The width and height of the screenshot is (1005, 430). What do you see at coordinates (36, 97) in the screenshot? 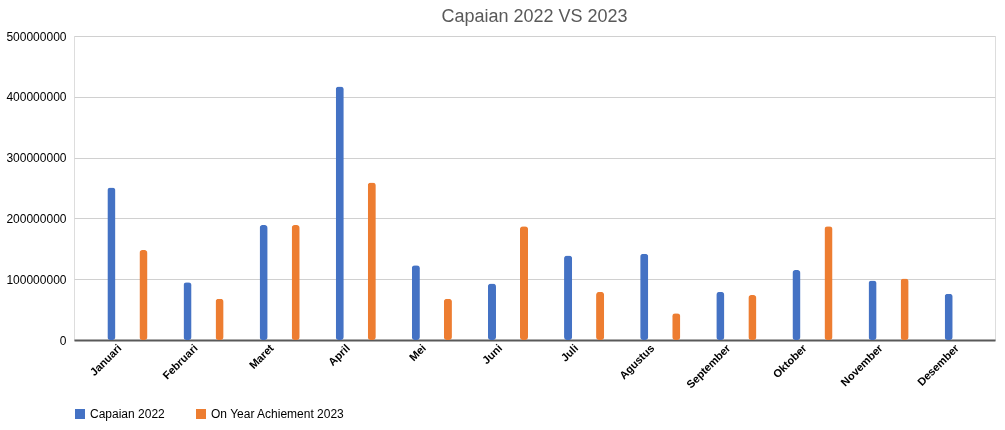
I see `y-tick-label: 400000000` at bounding box center [36, 97].